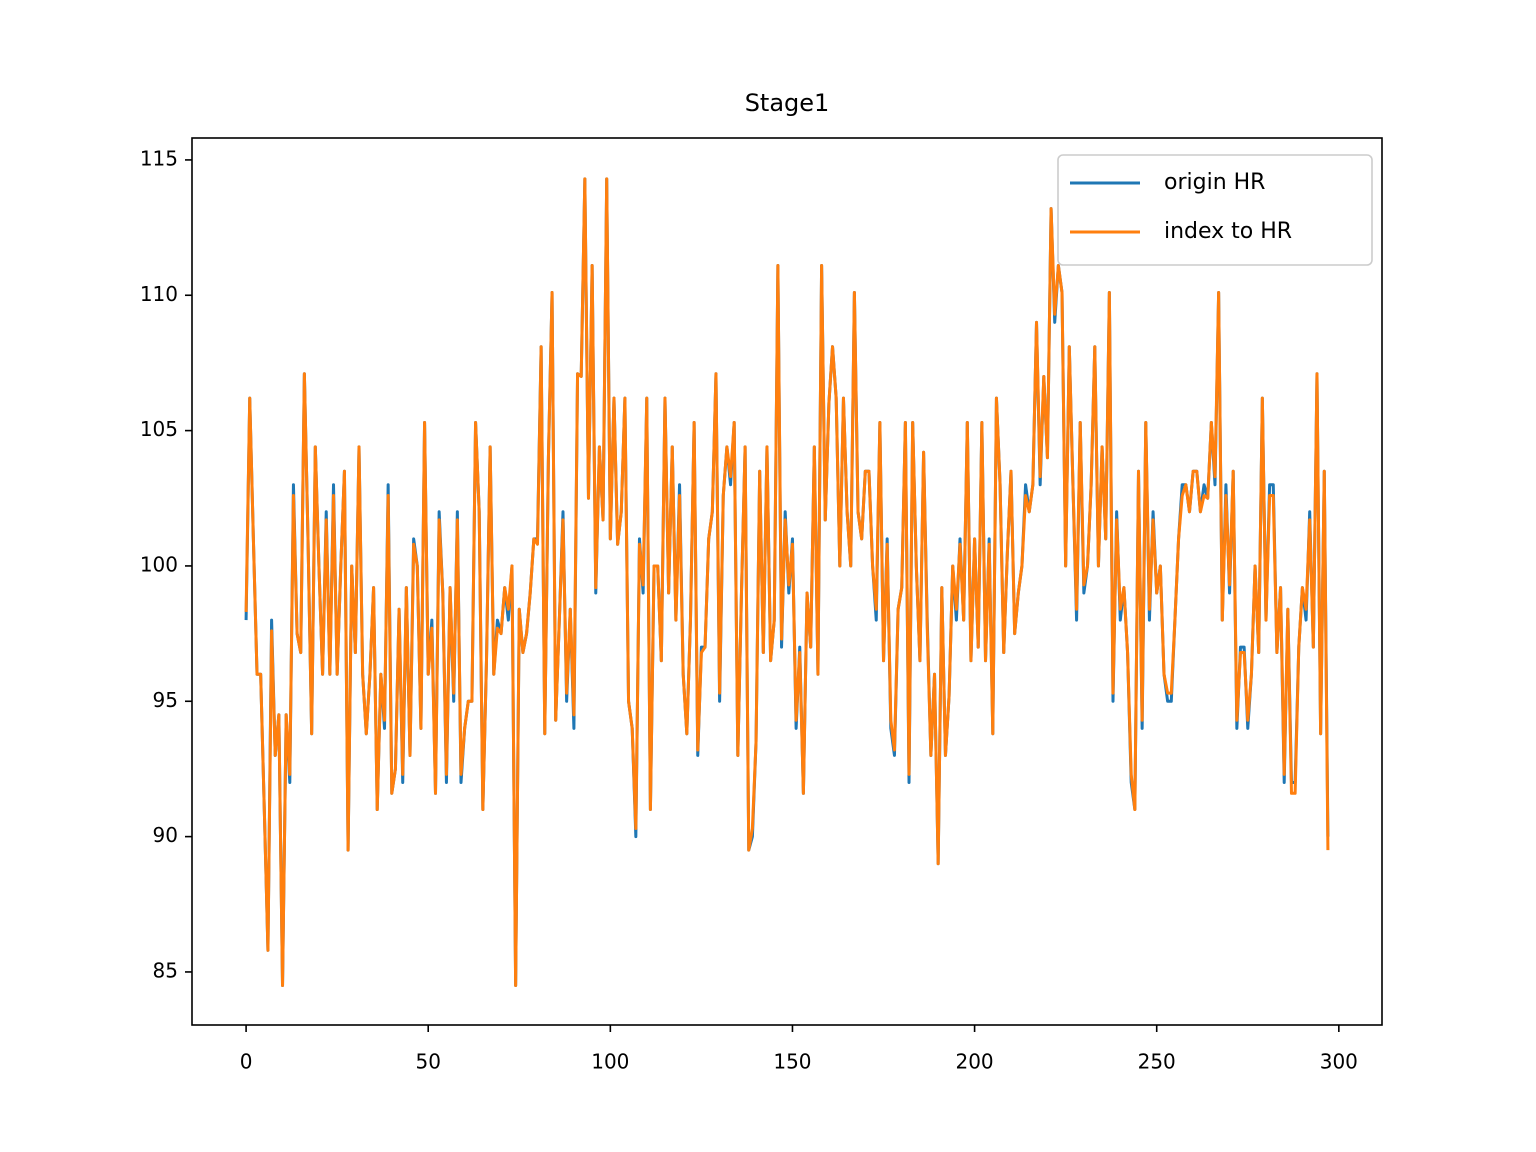  Describe the element at coordinates (792, 1062) in the screenshot. I see `x-tick-label: 150` at that location.